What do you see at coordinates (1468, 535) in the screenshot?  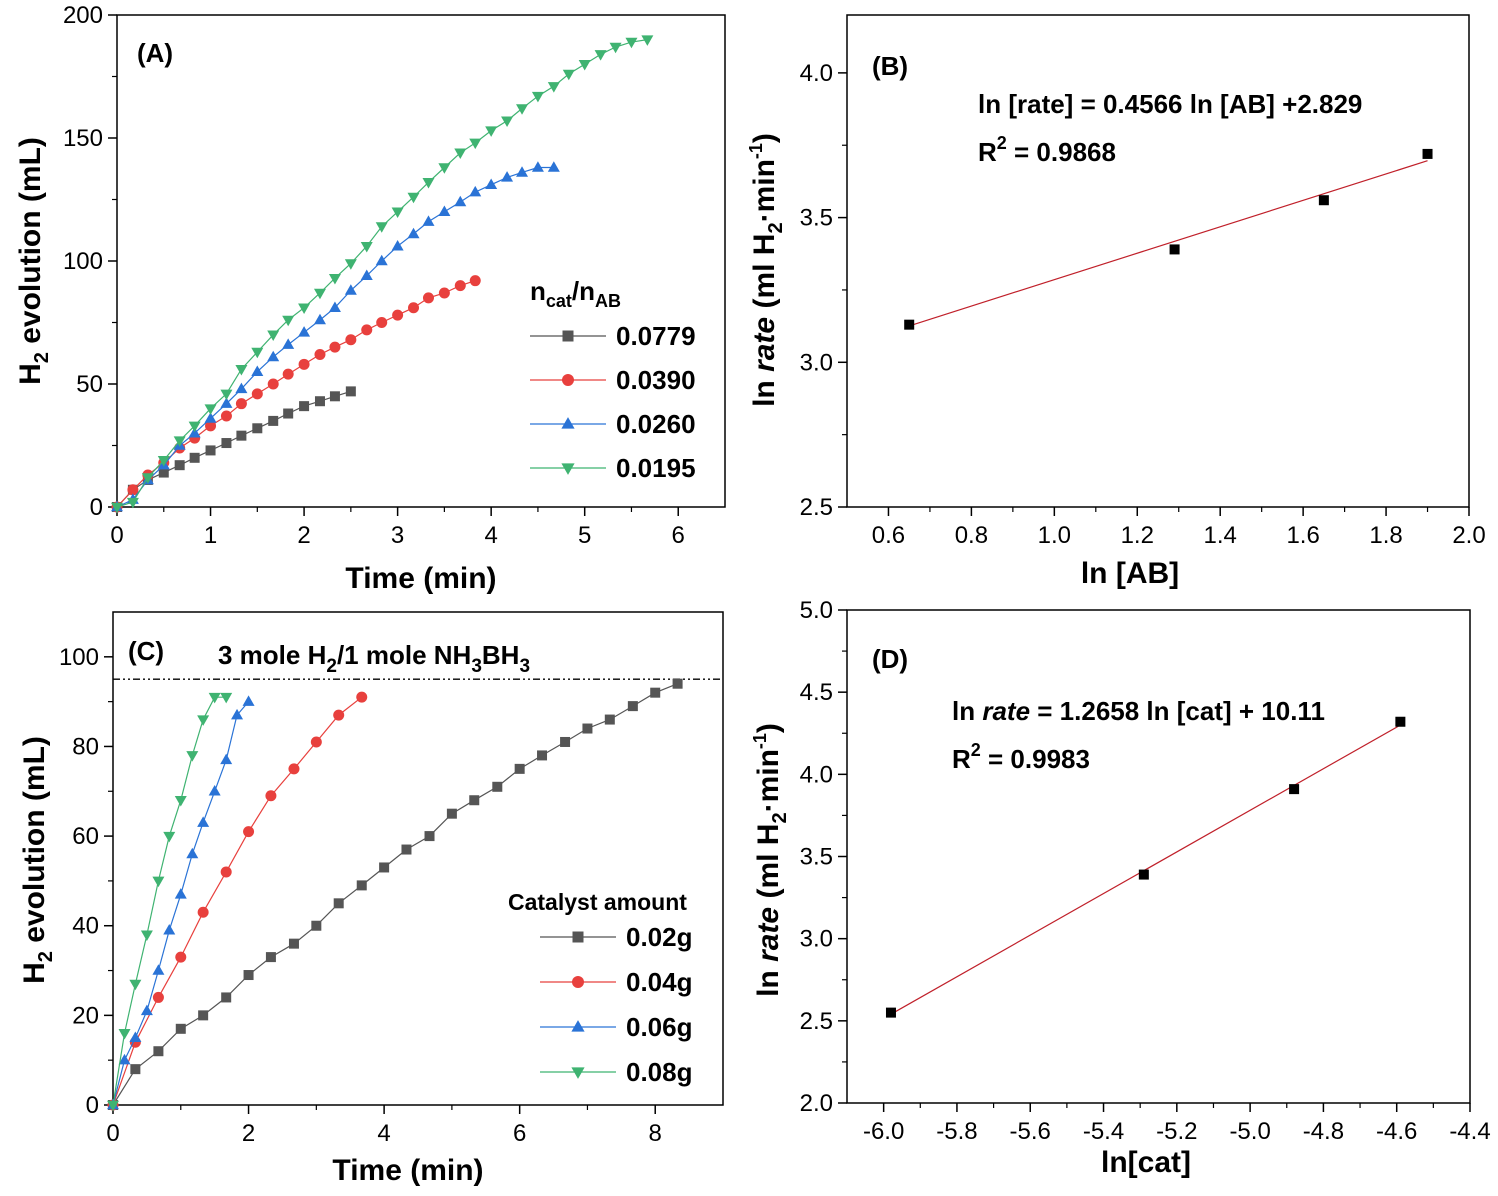 I see `x-tick-label: 2.0` at bounding box center [1468, 535].